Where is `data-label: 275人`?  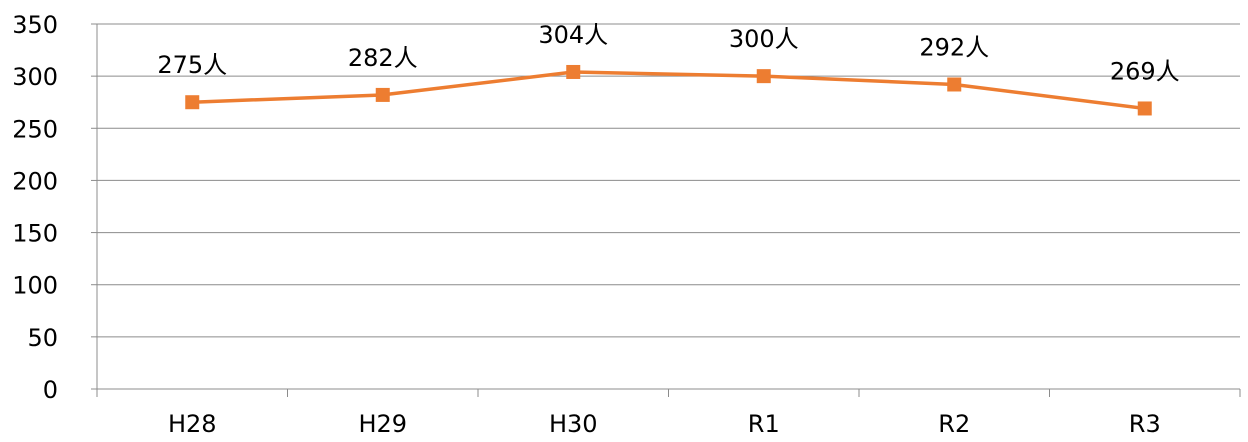
data-label: 275人 is located at coordinates (192, 65).